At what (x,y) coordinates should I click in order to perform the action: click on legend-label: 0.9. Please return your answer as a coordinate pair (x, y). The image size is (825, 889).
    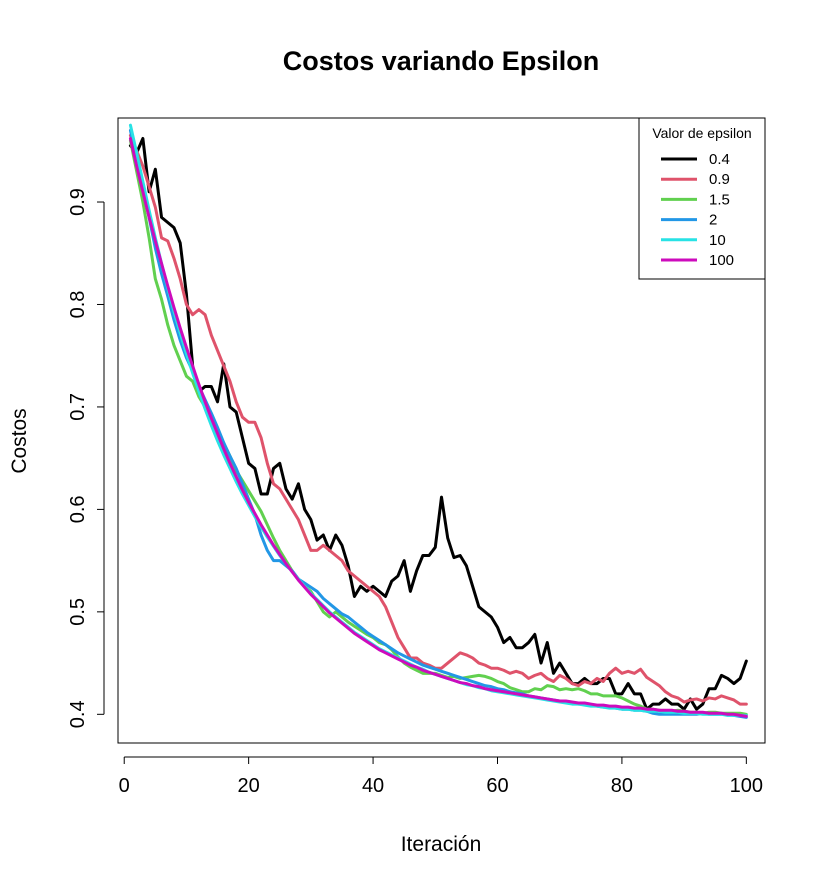
    Looking at the image, I should click on (719, 179).